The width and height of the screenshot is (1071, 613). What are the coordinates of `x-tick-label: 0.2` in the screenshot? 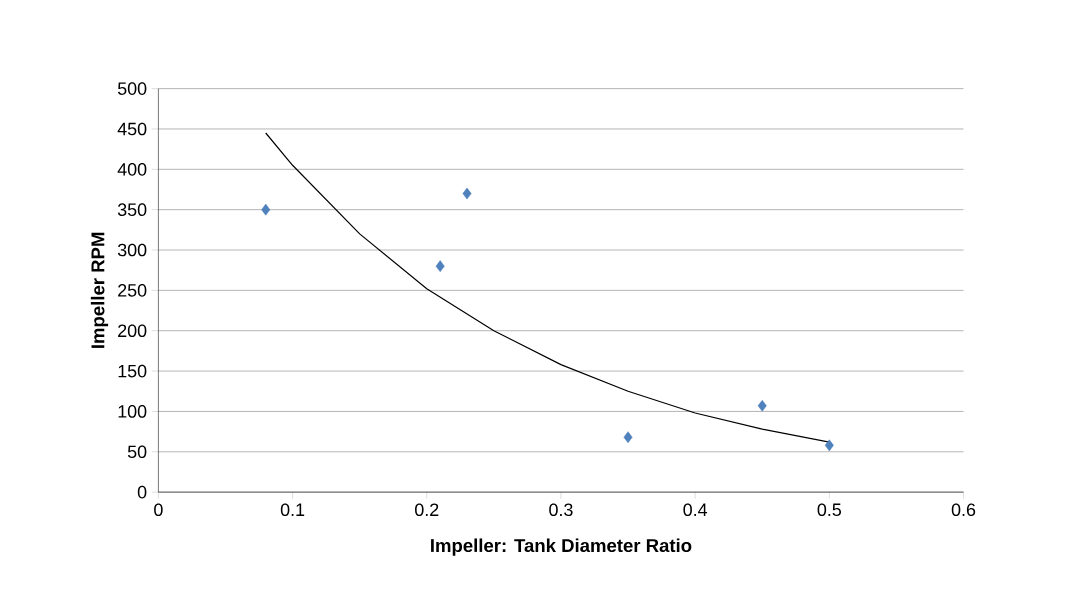 It's located at (427, 510).